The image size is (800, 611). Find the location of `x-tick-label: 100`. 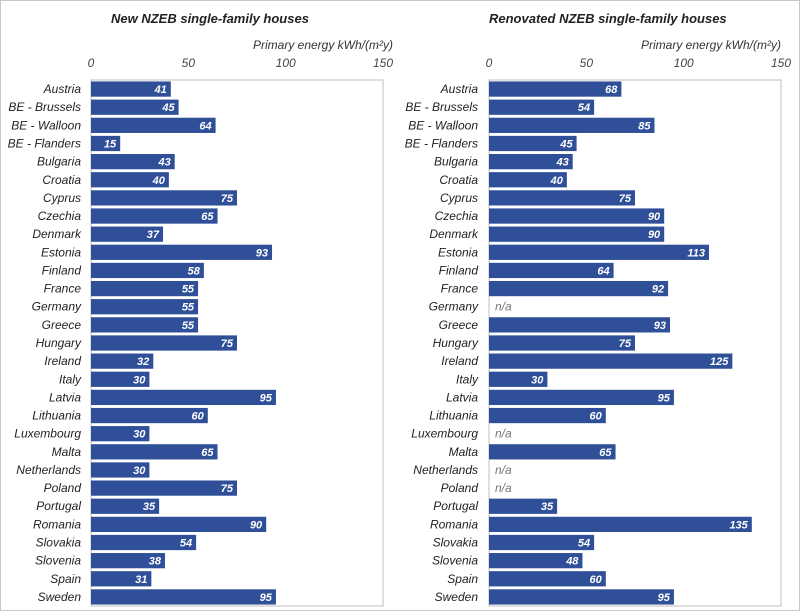

x-tick-label: 100 is located at coordinates (286, 63).